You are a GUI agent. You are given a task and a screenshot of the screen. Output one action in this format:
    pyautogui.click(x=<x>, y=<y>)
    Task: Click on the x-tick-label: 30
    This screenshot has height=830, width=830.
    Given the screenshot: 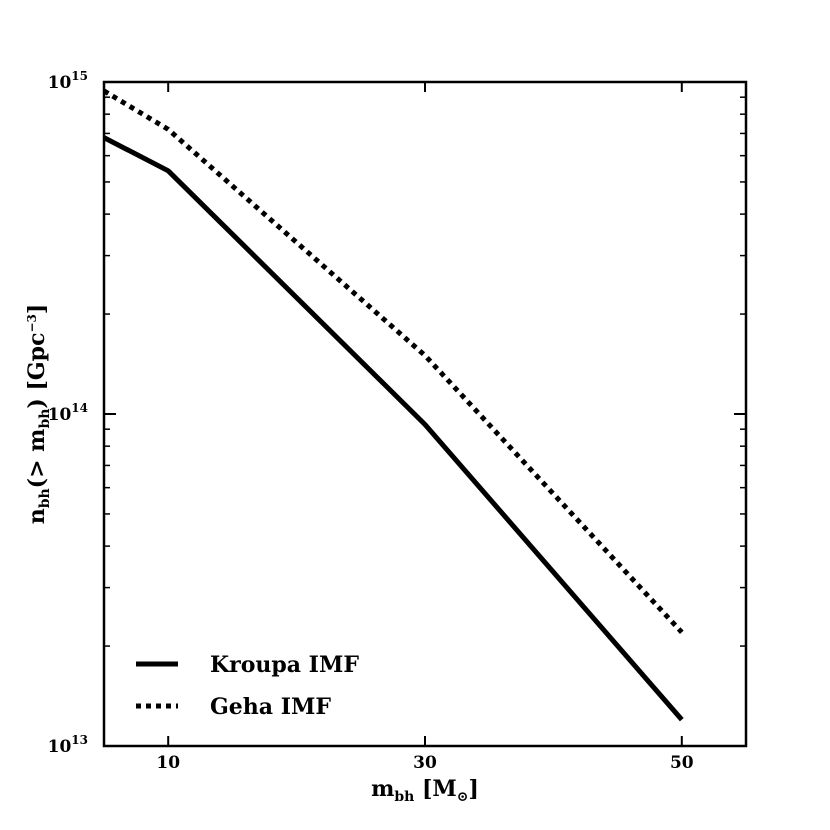 What is the action you would take?
    pyautogui.click(x=425, y=763)
    